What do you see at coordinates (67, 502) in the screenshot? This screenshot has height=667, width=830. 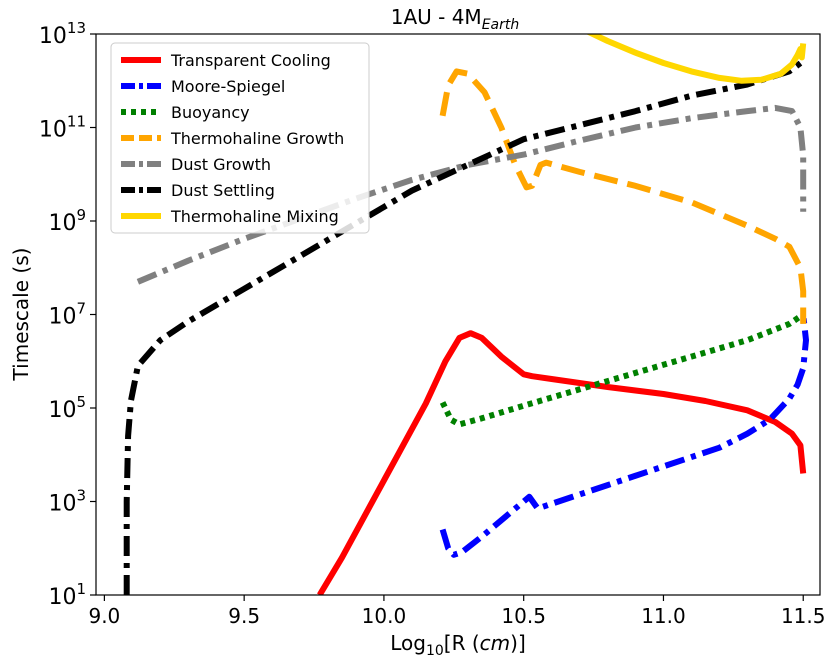 I see `y-tick-label: 10³` at bounding box center [67, 502].